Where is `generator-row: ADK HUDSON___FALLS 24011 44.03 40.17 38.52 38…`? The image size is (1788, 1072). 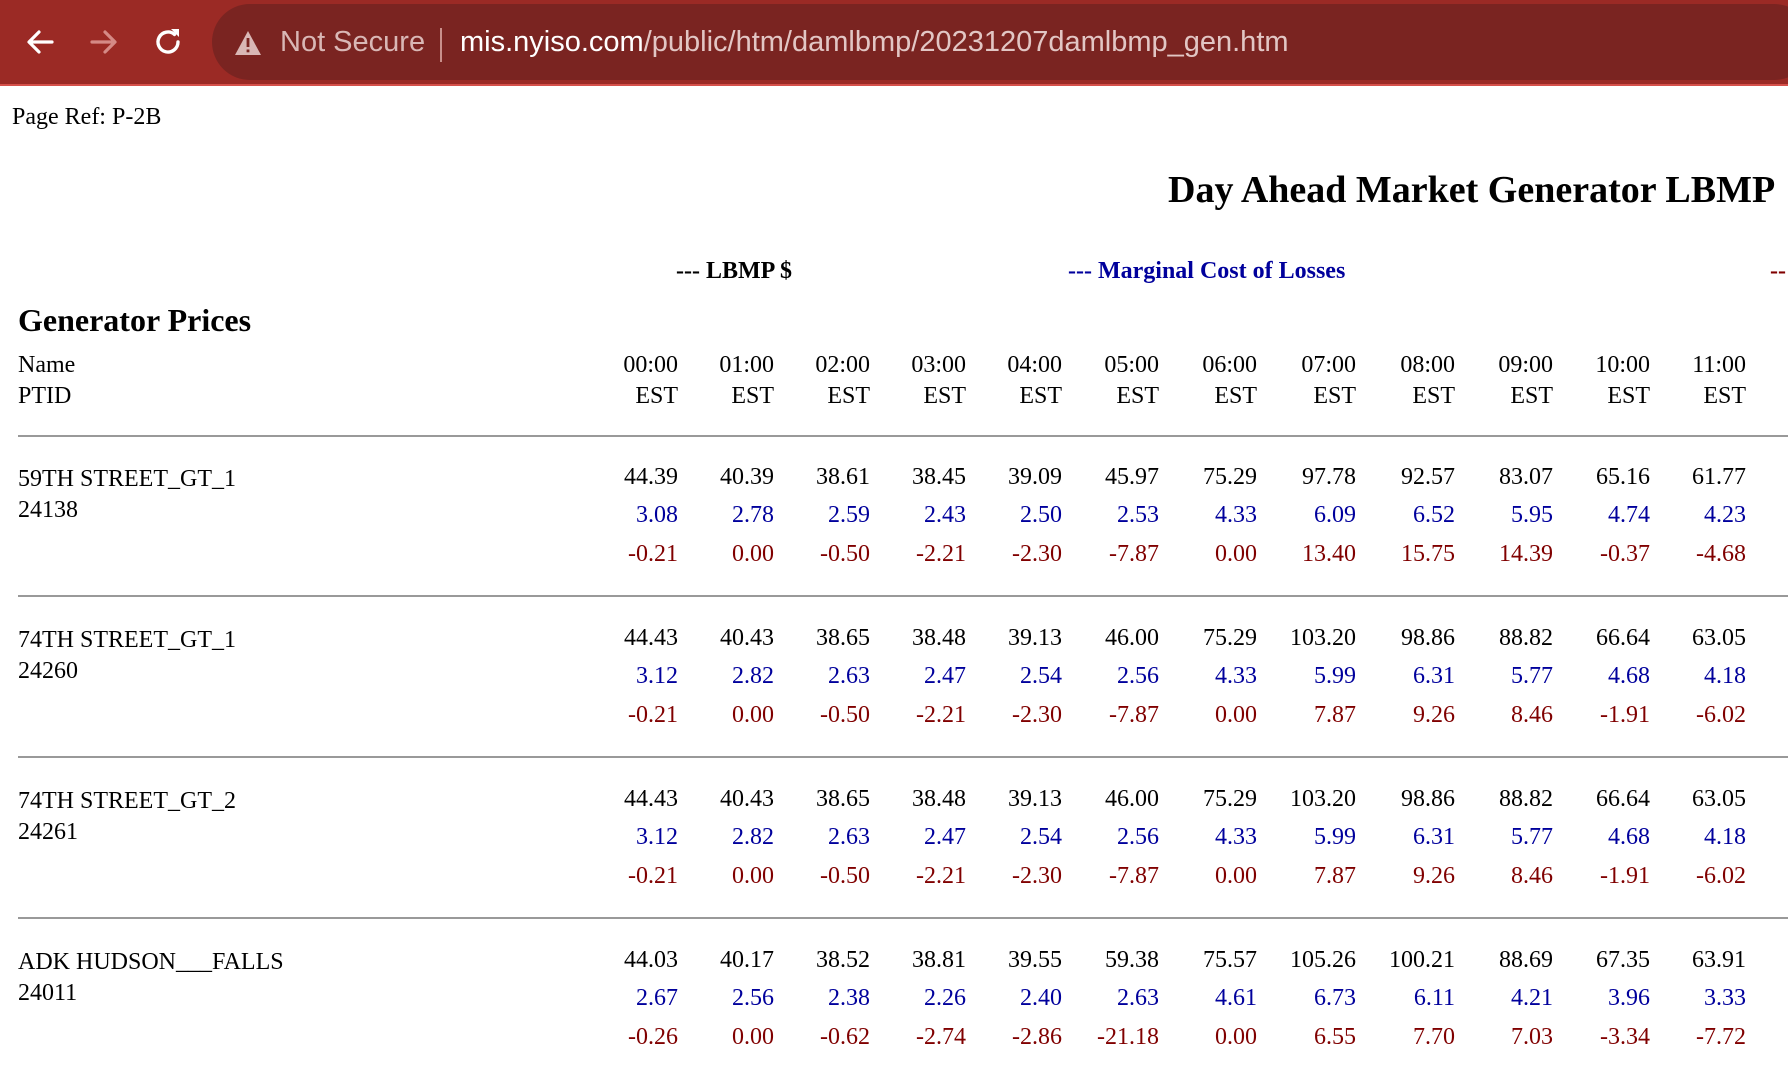 generator-row: ADK HUDSON___FALLS 24011 44.03 40.17 38.52 38… is located at coordinates (894, 1007).